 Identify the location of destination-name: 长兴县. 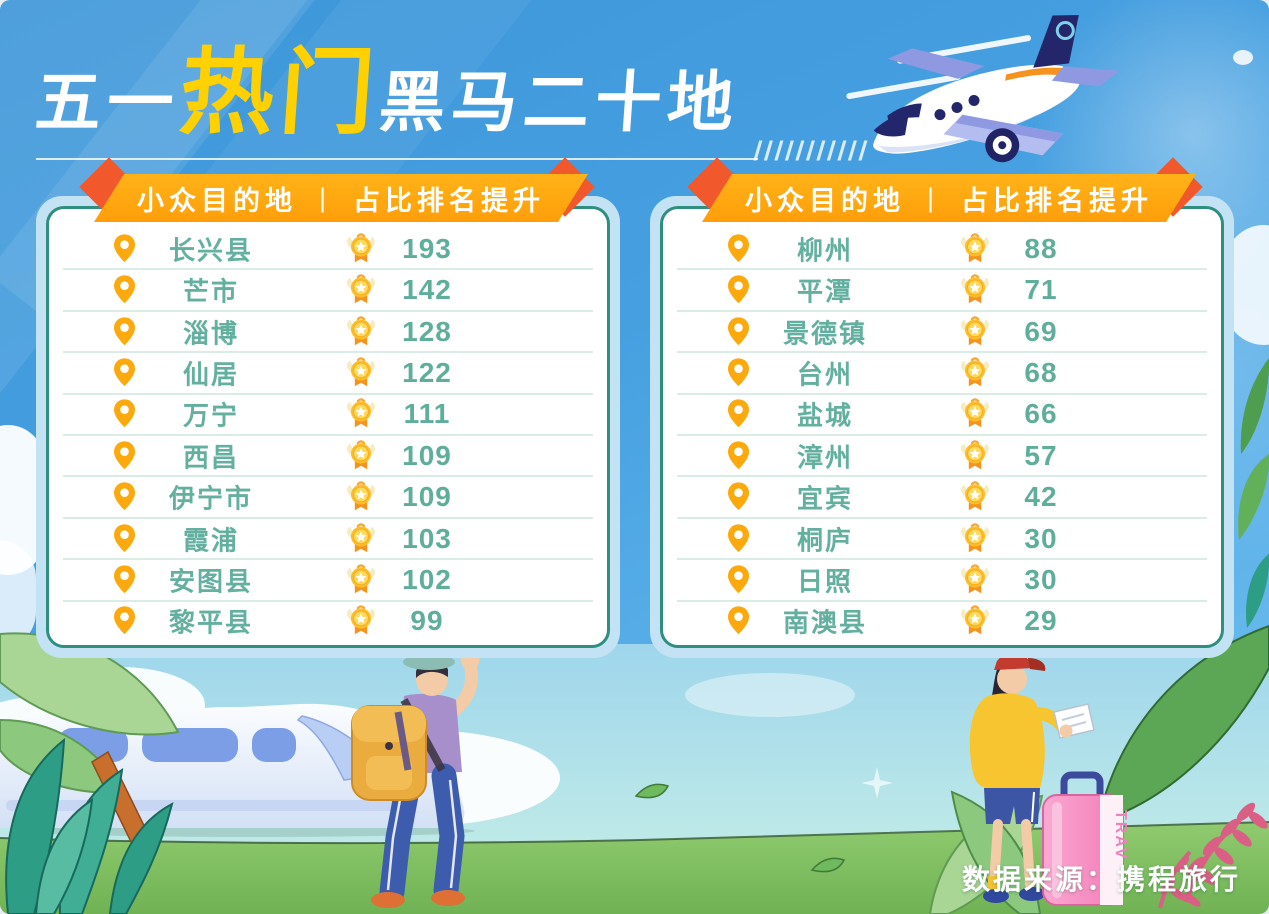
(210, 250).